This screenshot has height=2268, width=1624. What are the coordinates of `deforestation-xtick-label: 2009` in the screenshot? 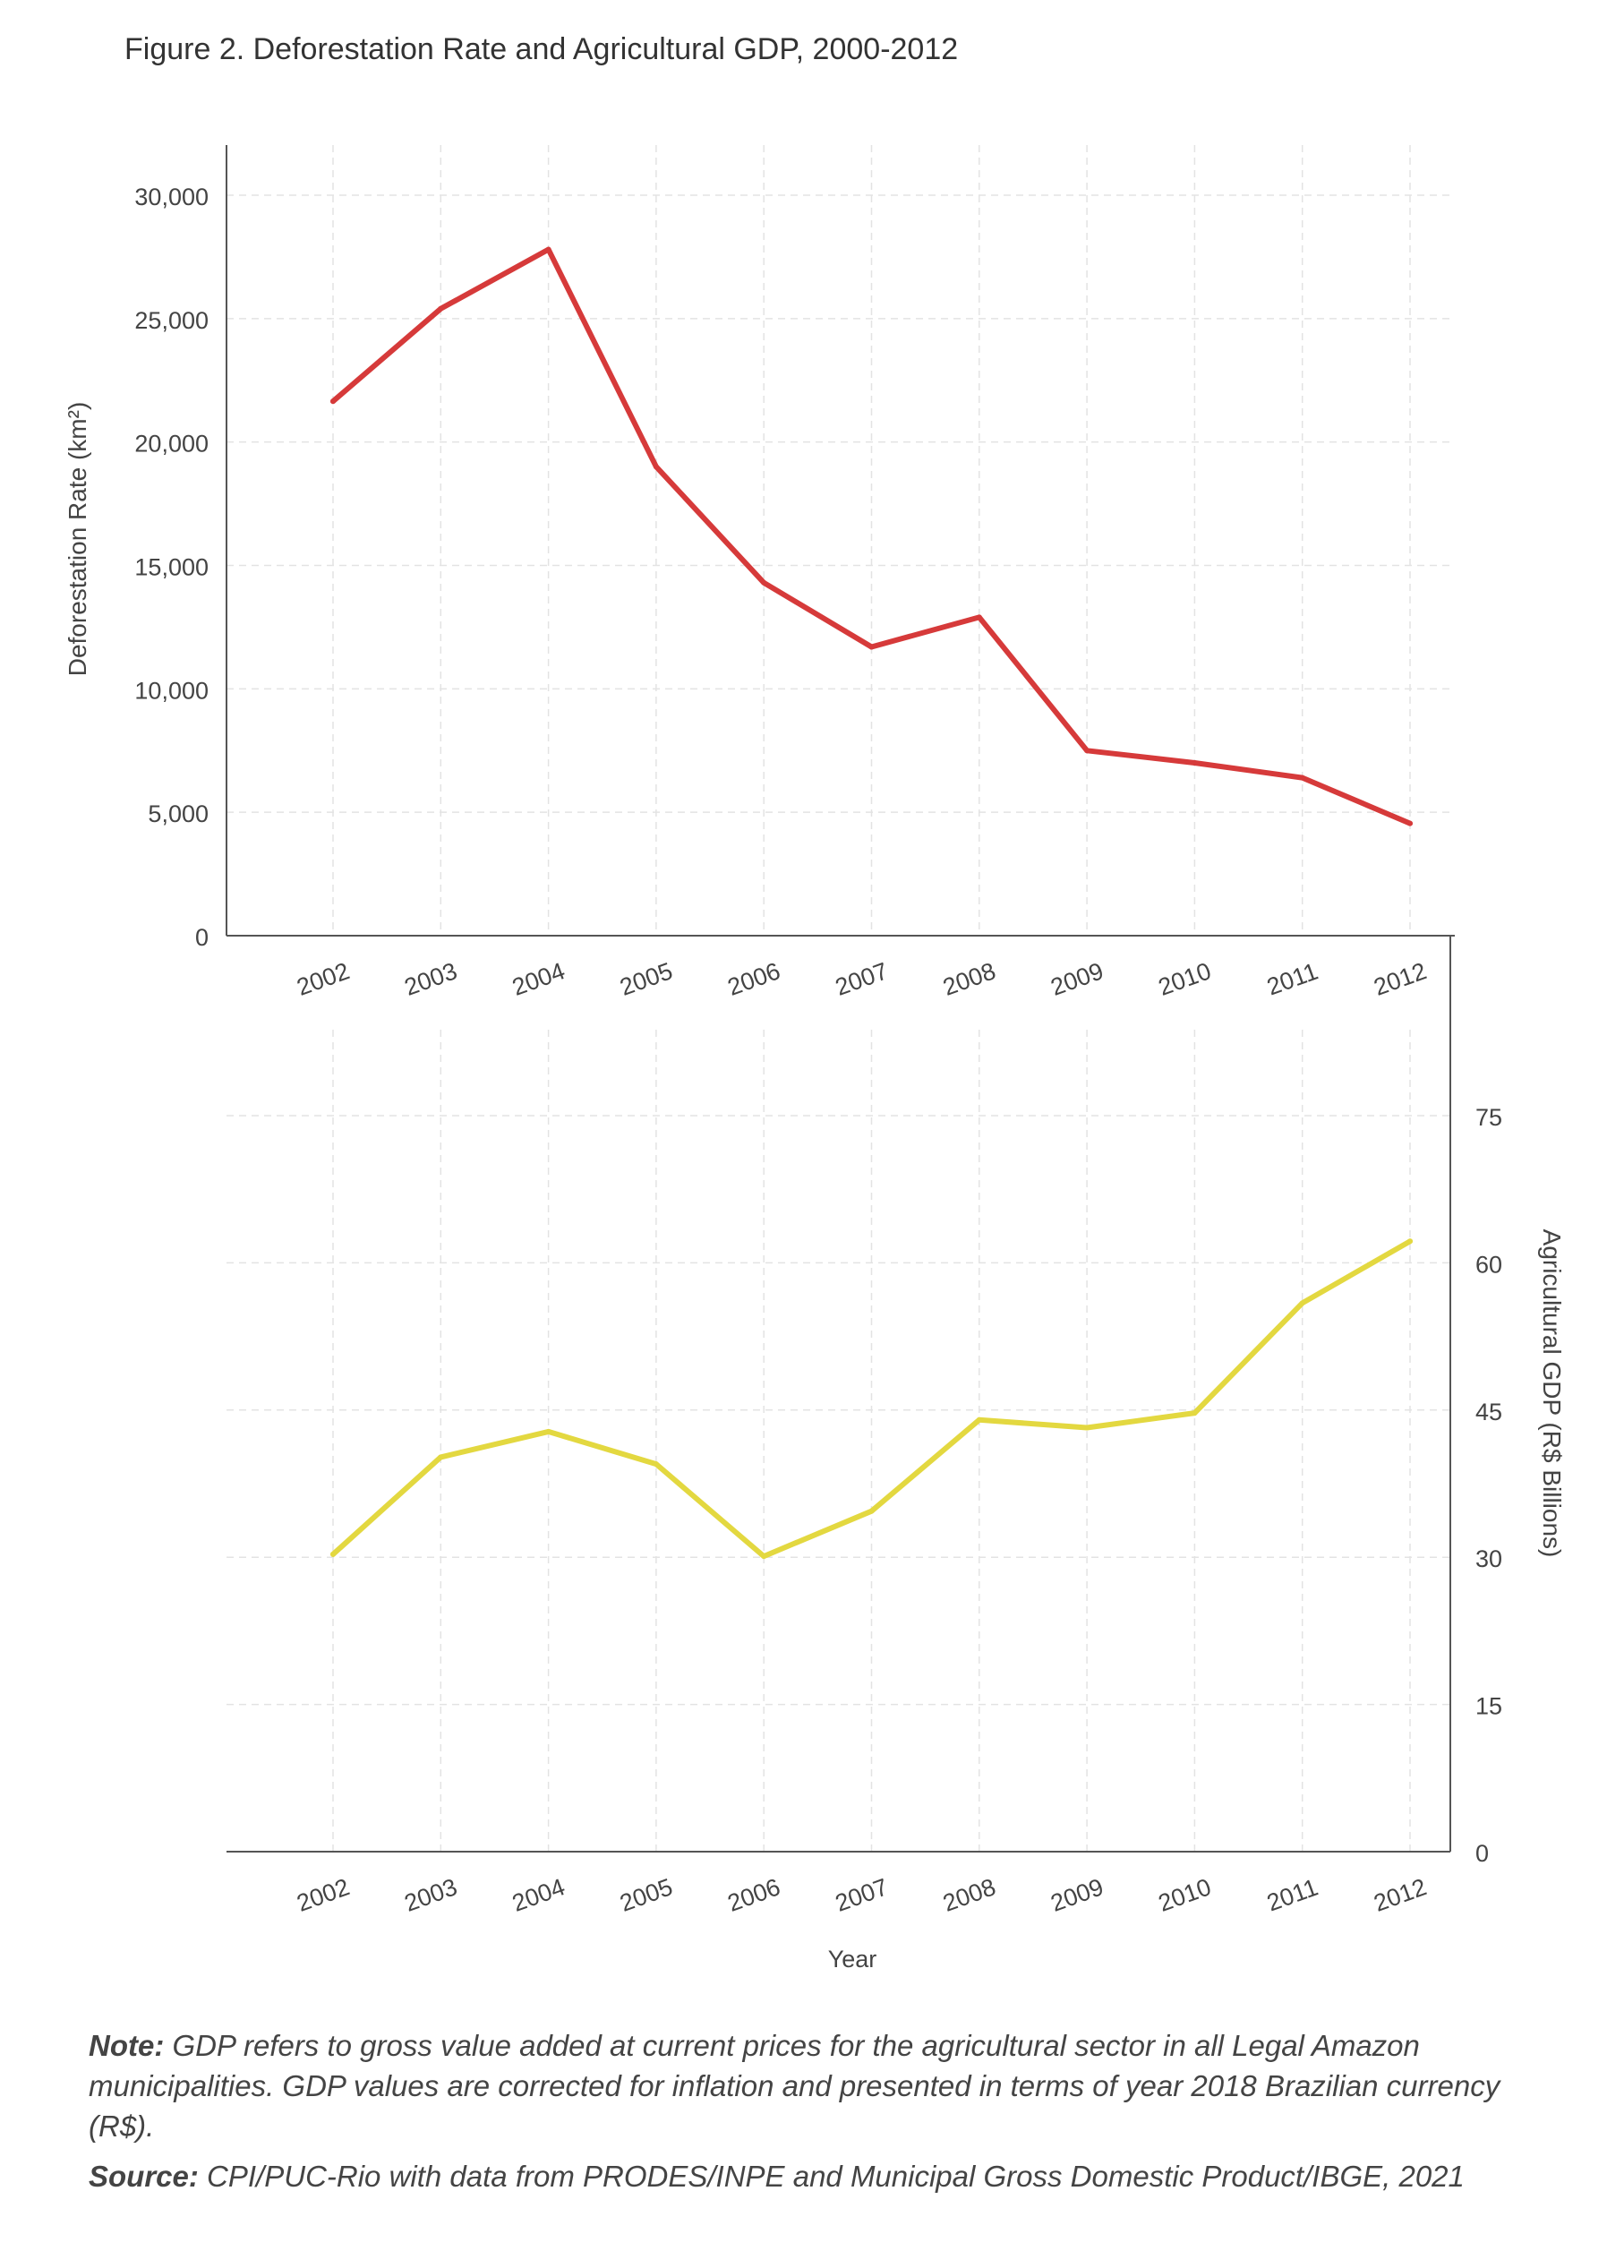 It's located at (1077, 979).